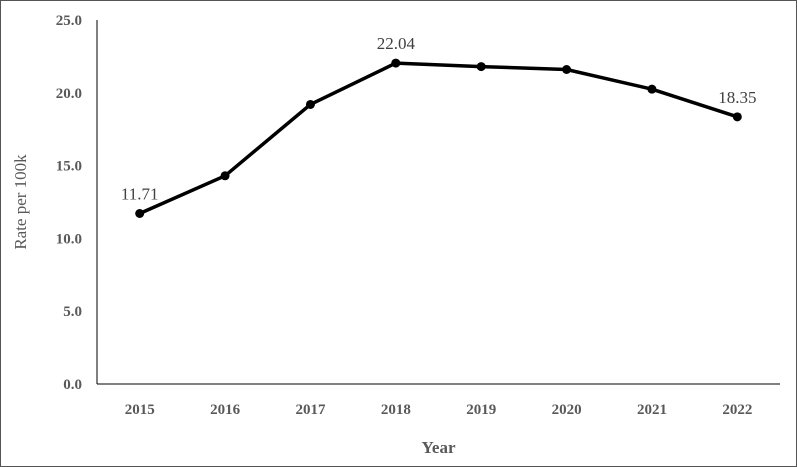  Describe the element at coordinates (69, 21) in the screenshot. I see `y-tick-label: 25.0` at that location.